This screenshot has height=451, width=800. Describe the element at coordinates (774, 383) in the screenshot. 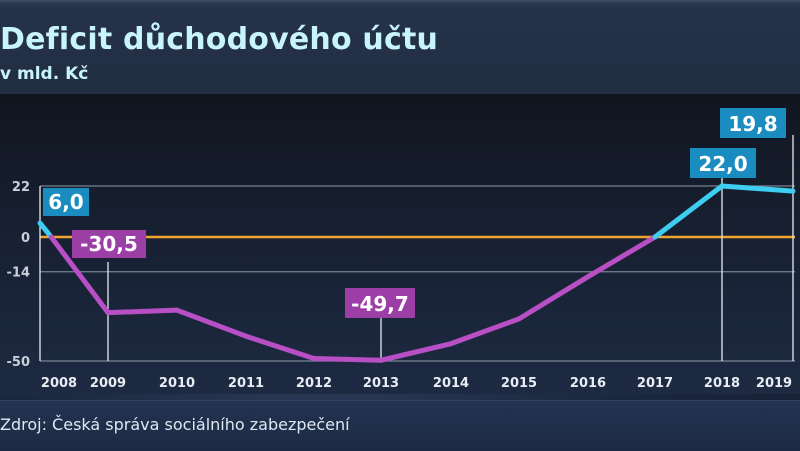

I see `x-tick-label: 2019` at that location.